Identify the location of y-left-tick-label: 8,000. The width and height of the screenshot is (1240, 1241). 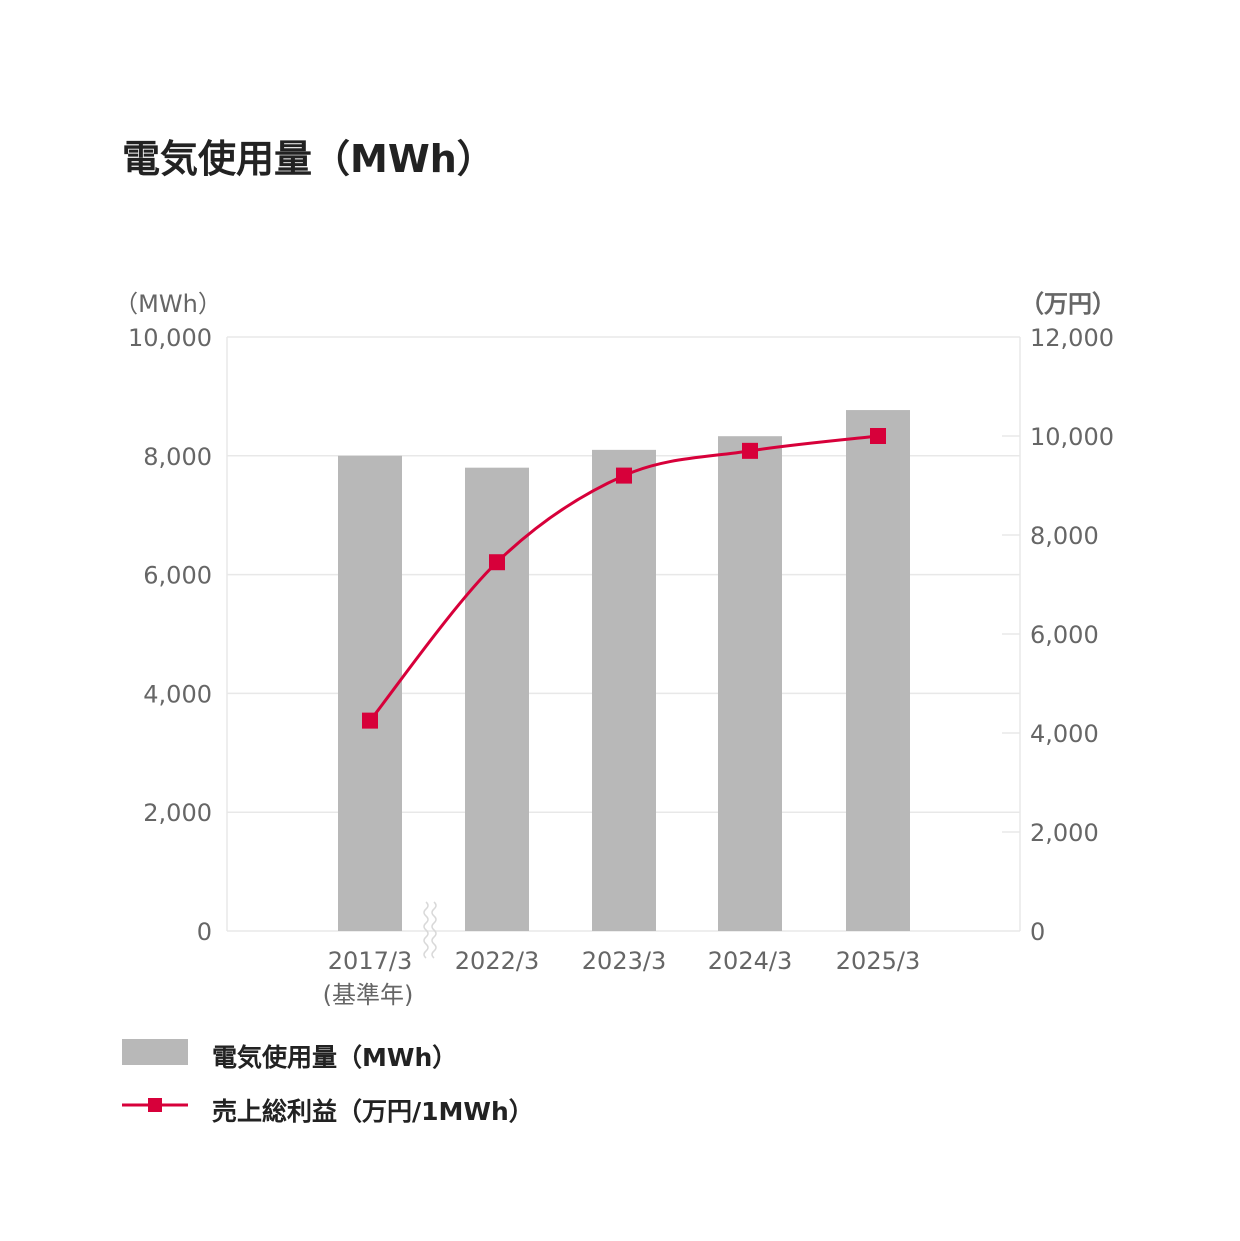
(177, 457).